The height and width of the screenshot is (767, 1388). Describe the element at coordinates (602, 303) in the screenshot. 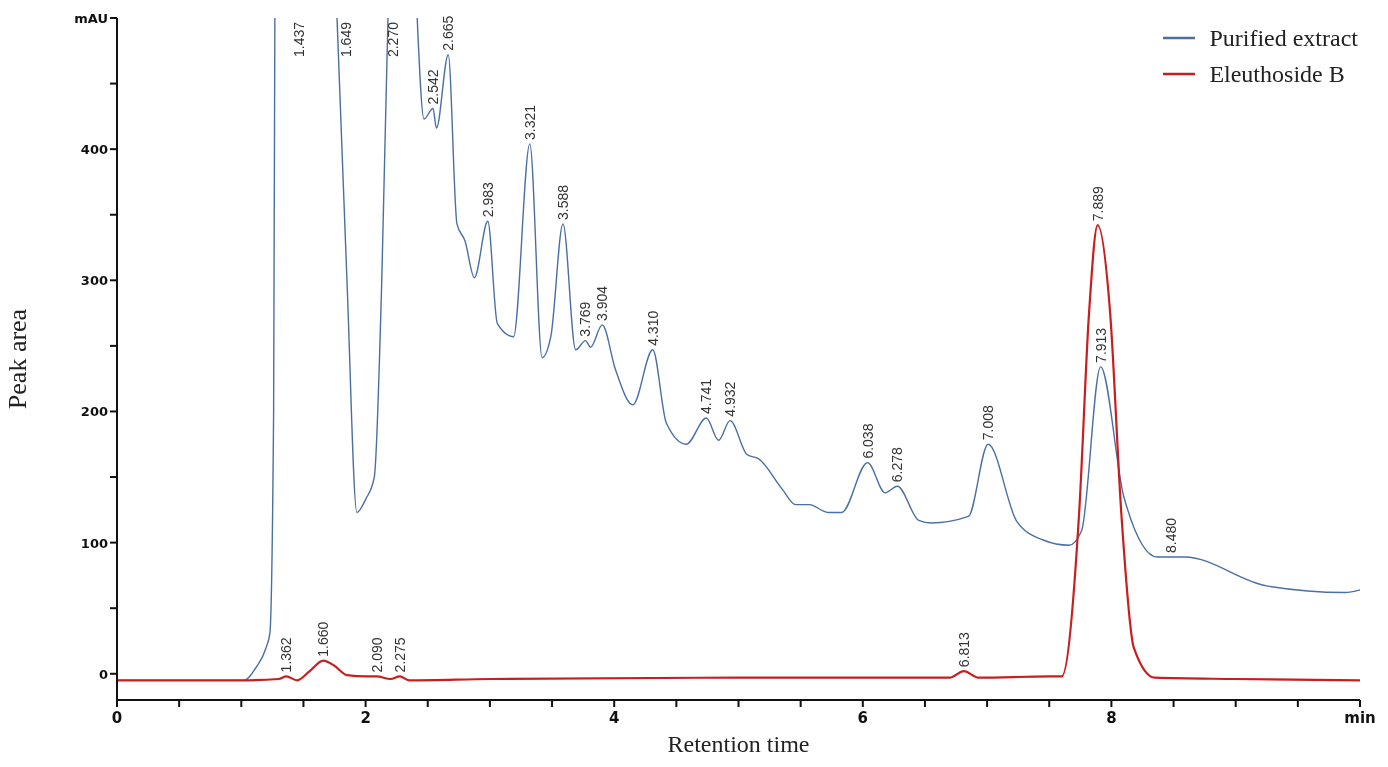

I see `annotation: 3.904` at that location.